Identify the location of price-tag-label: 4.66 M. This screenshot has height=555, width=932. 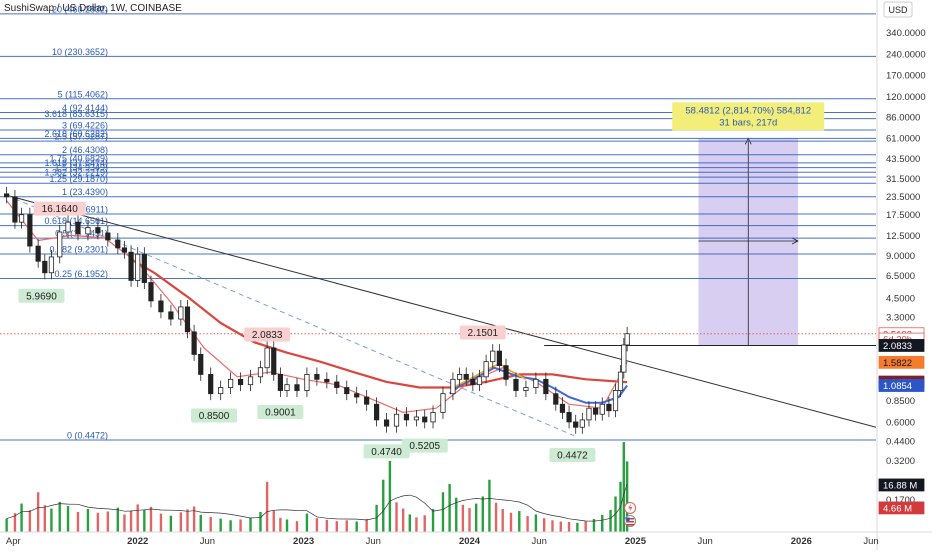
(897, 508).